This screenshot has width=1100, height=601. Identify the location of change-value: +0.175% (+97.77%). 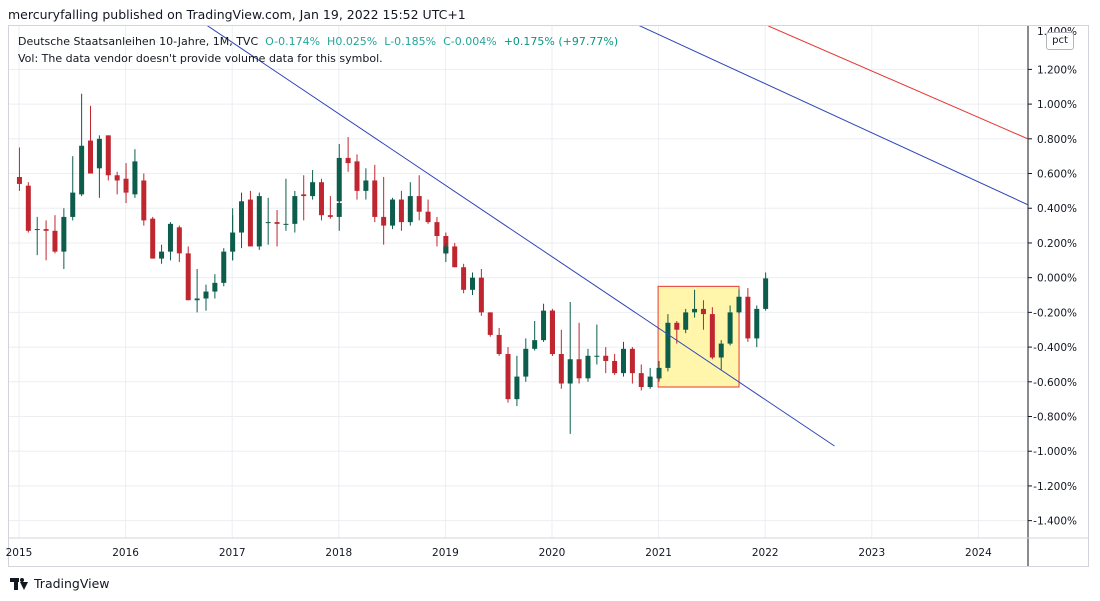
(561, 41).